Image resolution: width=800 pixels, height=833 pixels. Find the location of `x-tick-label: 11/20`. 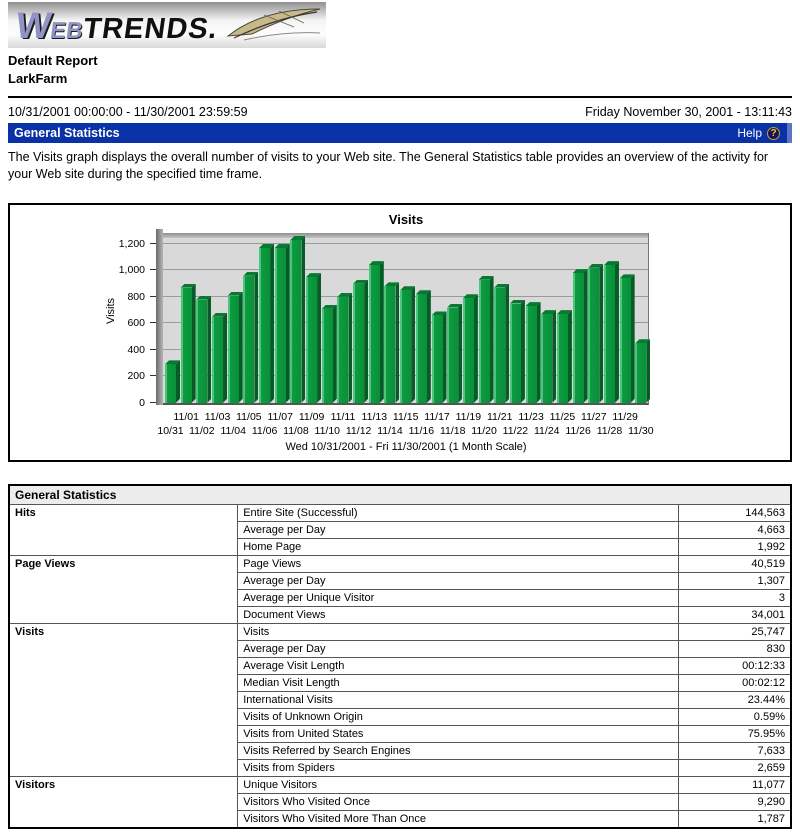

x-tick-label: 11/20 is located at coordinates (484, 430).